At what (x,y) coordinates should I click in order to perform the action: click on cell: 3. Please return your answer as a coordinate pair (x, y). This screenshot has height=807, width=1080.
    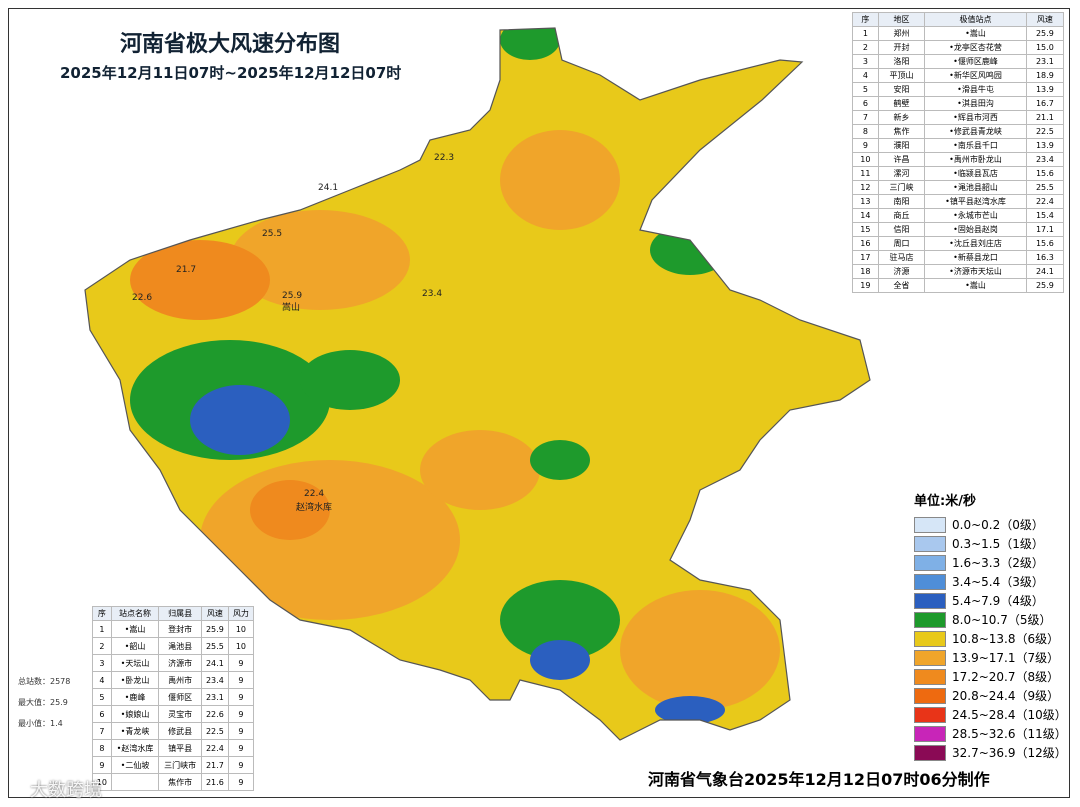
    Looking at the image, I should click on (865, 61).